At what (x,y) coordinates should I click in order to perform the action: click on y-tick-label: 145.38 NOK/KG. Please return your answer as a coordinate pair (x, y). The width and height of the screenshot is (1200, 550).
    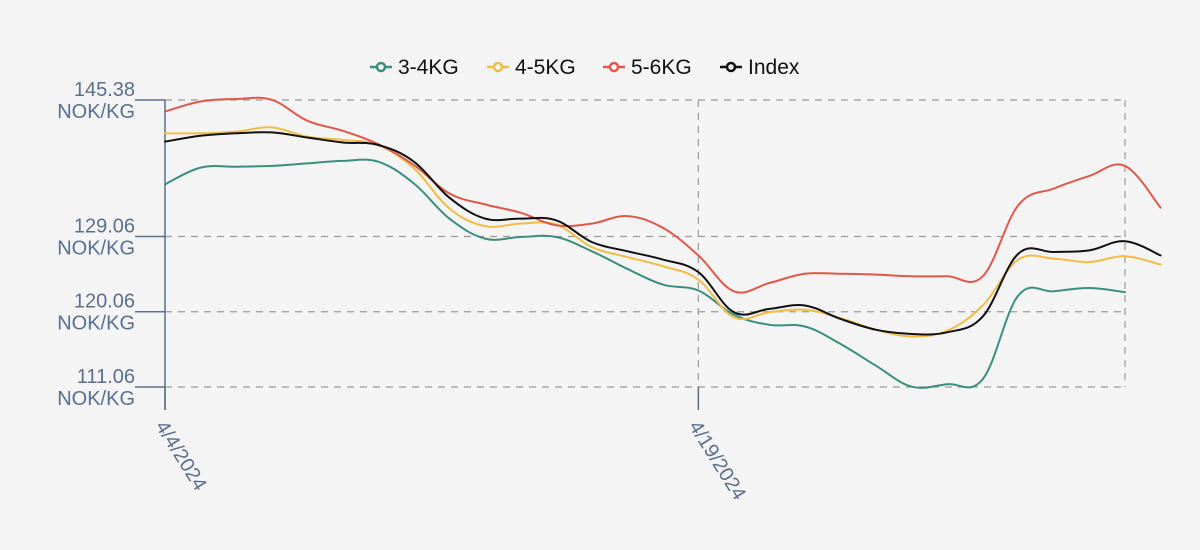
    Looking at the image, I should click on (96, 101).